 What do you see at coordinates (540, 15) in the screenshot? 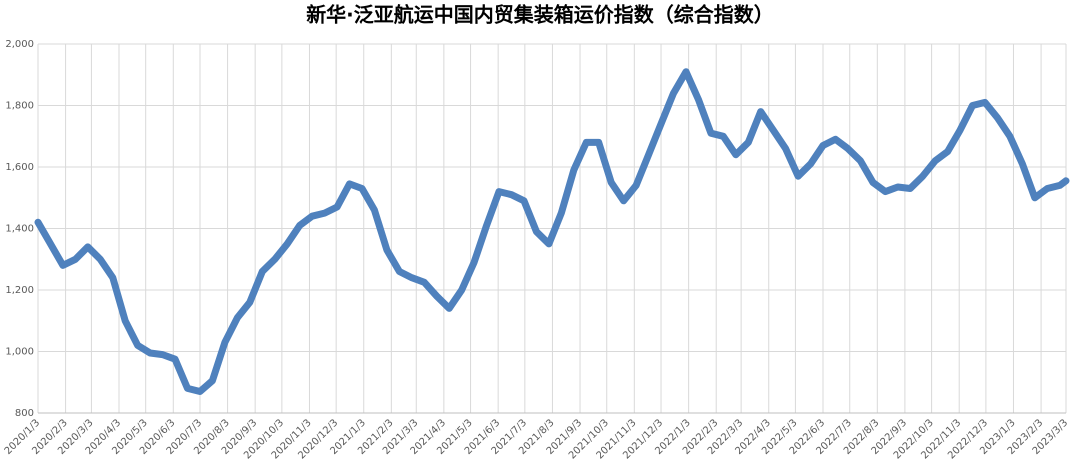
I see `chart-title: 新华·泛亚航运中国内贸集装箱运价指数（综合指数）` at bounding box center [540, 15].